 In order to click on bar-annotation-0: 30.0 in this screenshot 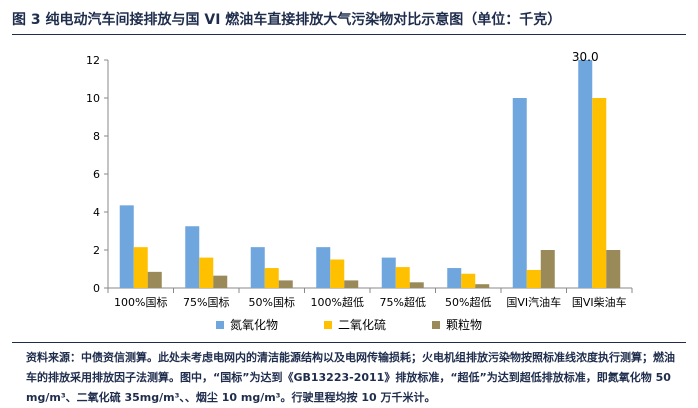, I will do `click(585, 57)`.